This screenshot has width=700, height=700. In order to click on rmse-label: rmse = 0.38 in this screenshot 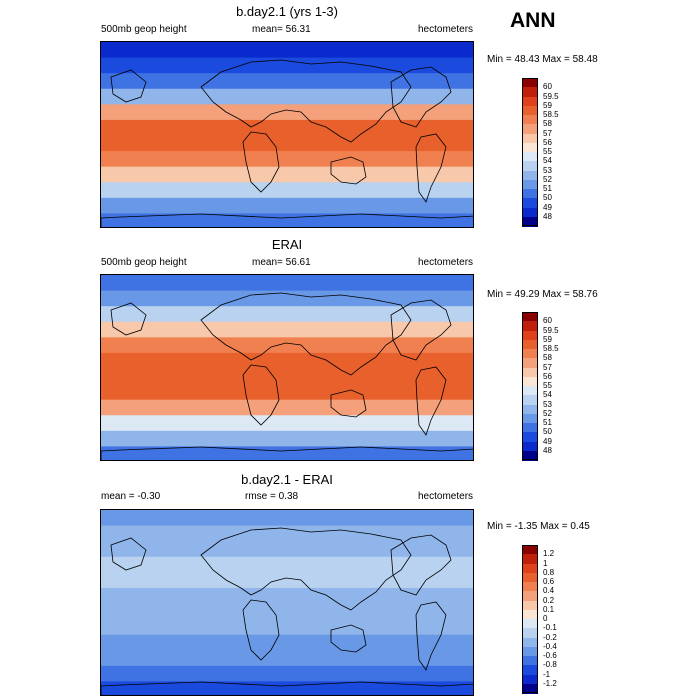, I will do `click(272, 496)`.